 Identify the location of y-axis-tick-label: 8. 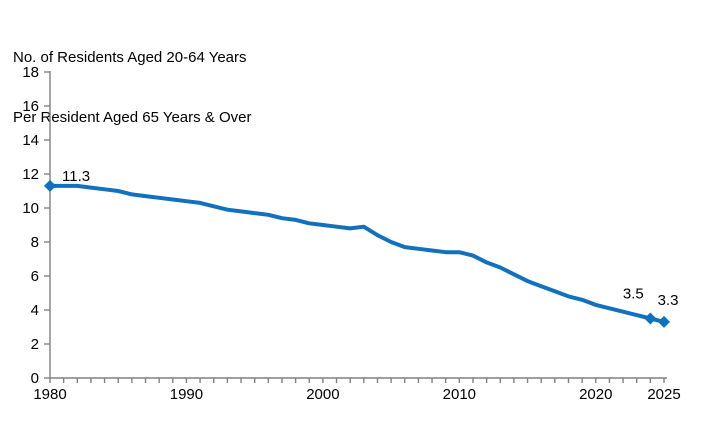
(35, 242).